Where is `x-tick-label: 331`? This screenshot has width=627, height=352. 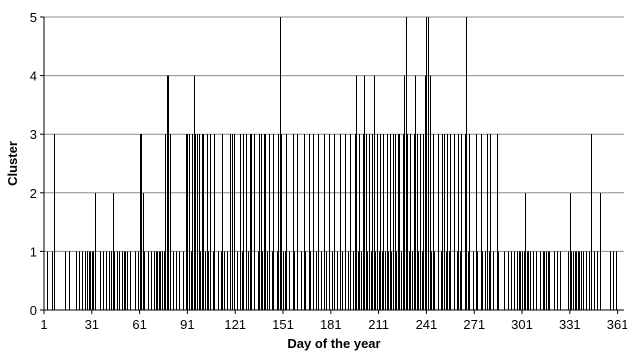
x-tick-label: 331 is located at coordinates (570, 324).